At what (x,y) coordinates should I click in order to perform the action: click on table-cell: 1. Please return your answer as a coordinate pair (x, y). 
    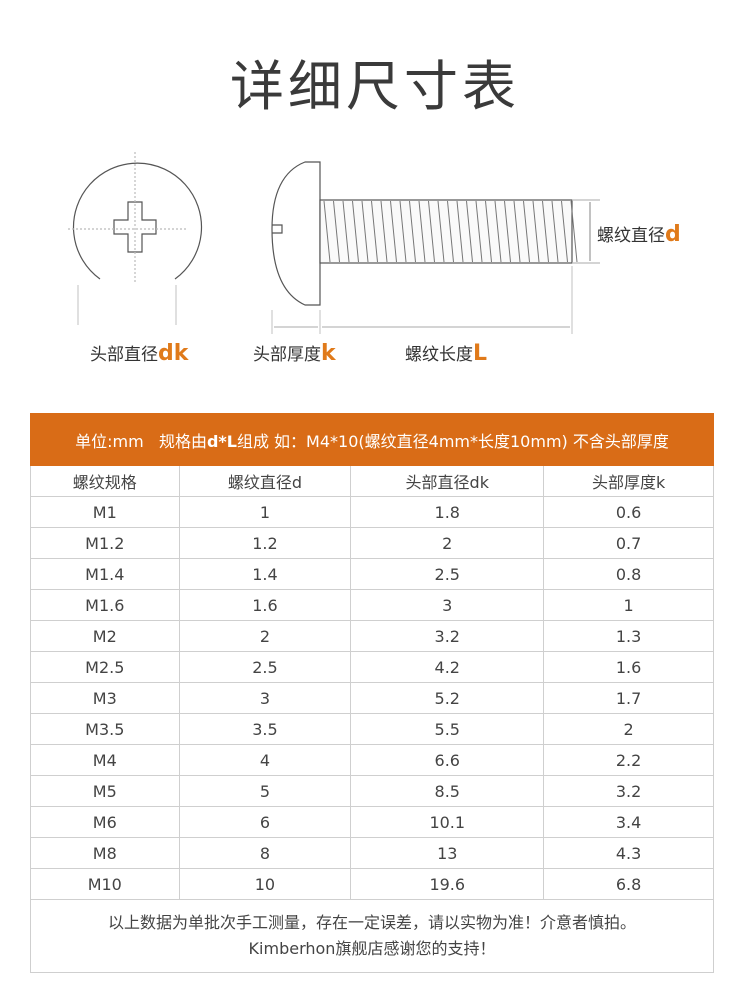
    Looking at the image, I should click on (265, 512).